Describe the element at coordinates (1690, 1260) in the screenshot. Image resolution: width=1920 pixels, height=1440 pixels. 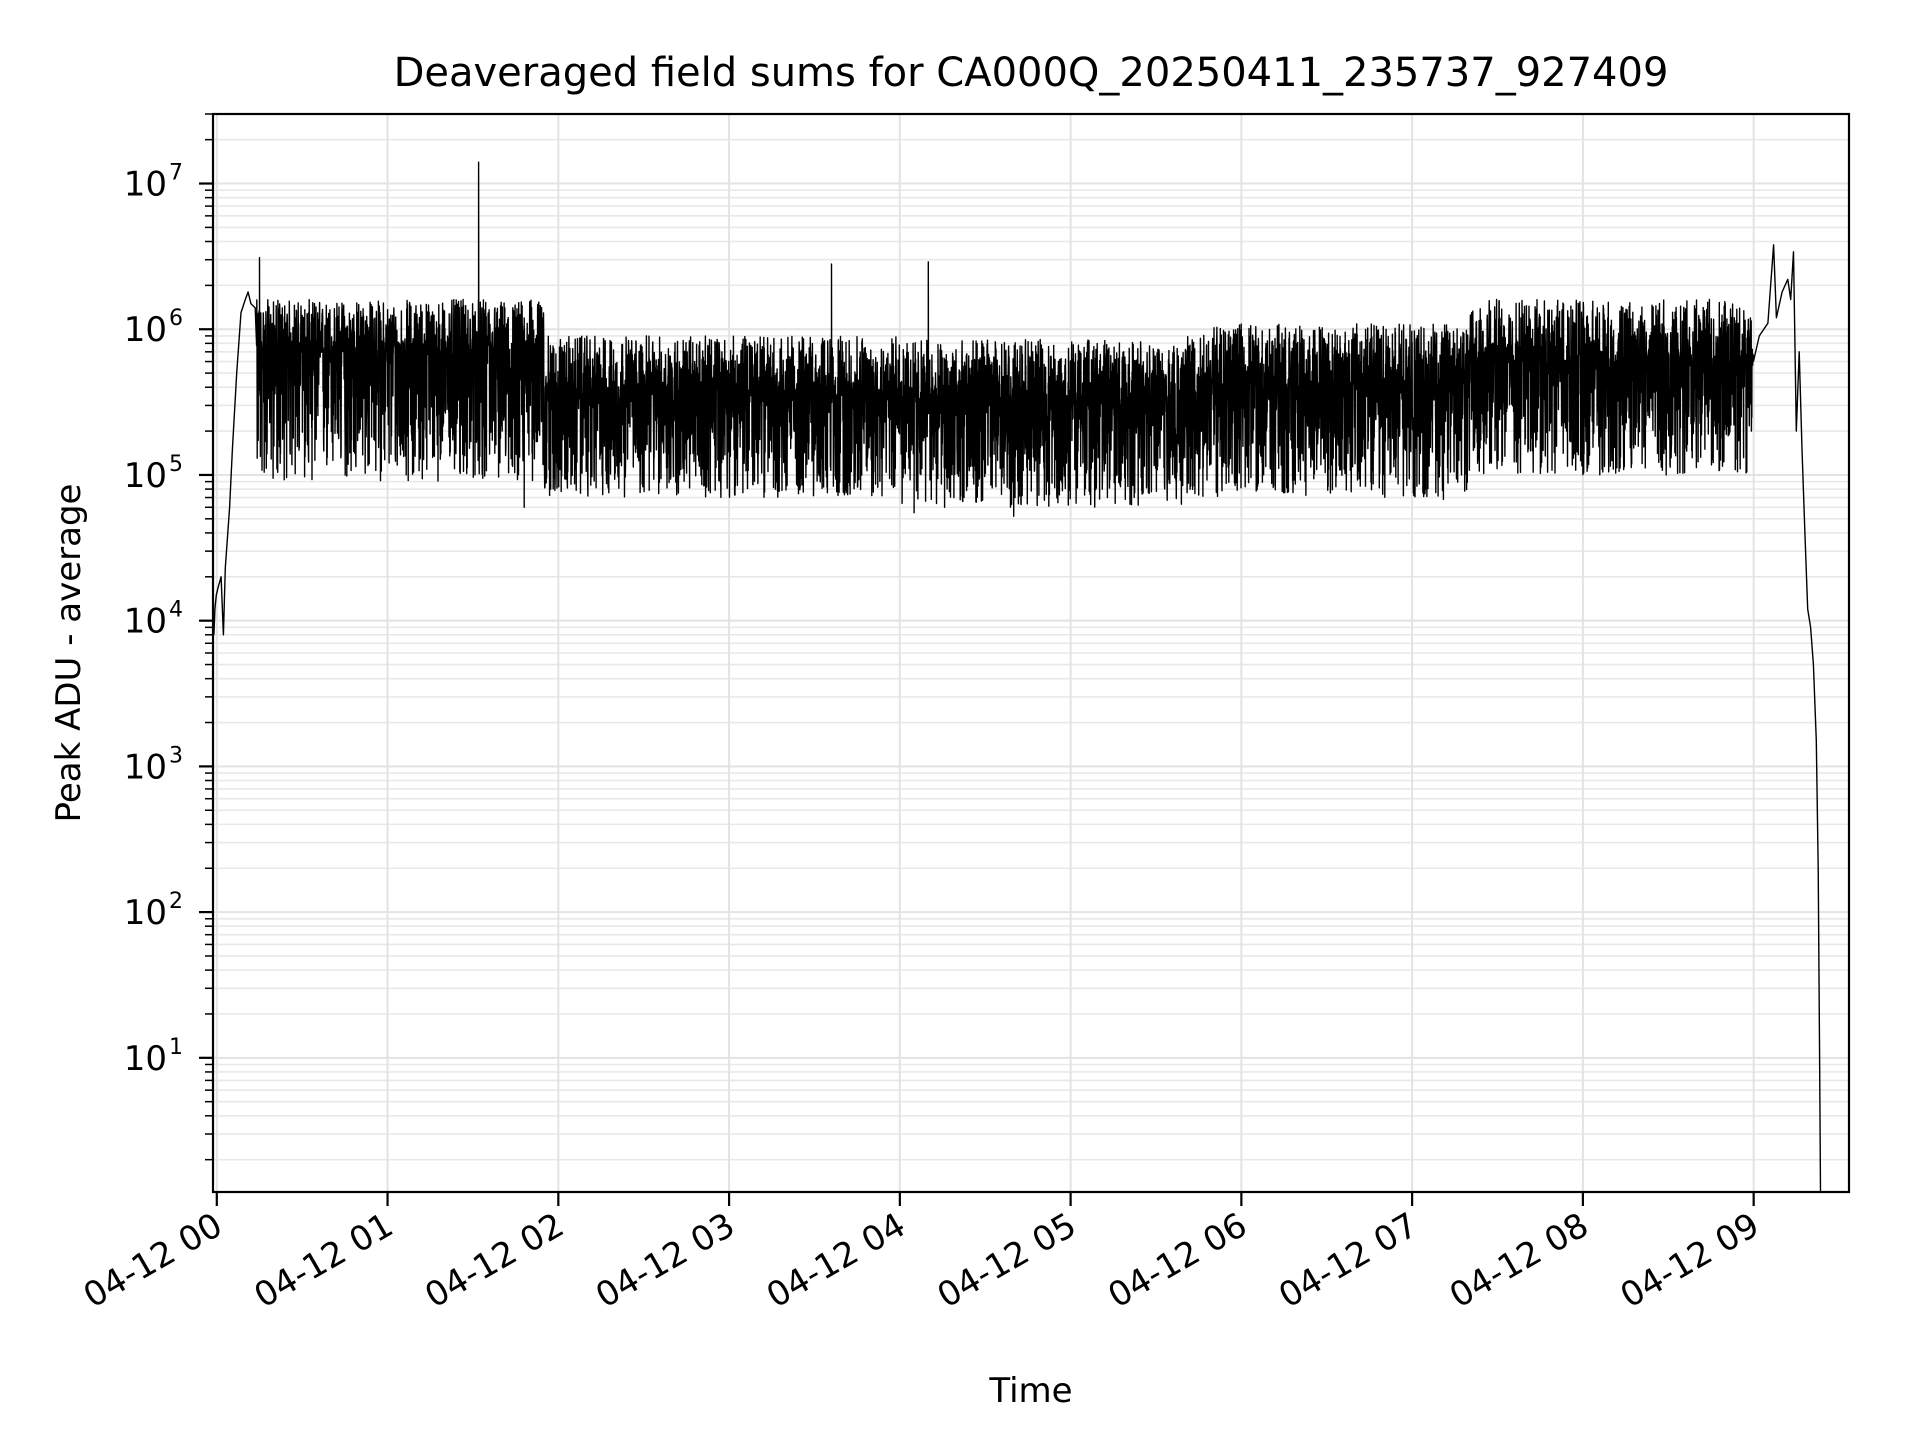
I see `x-tick-label: 04-12 09` at that location.